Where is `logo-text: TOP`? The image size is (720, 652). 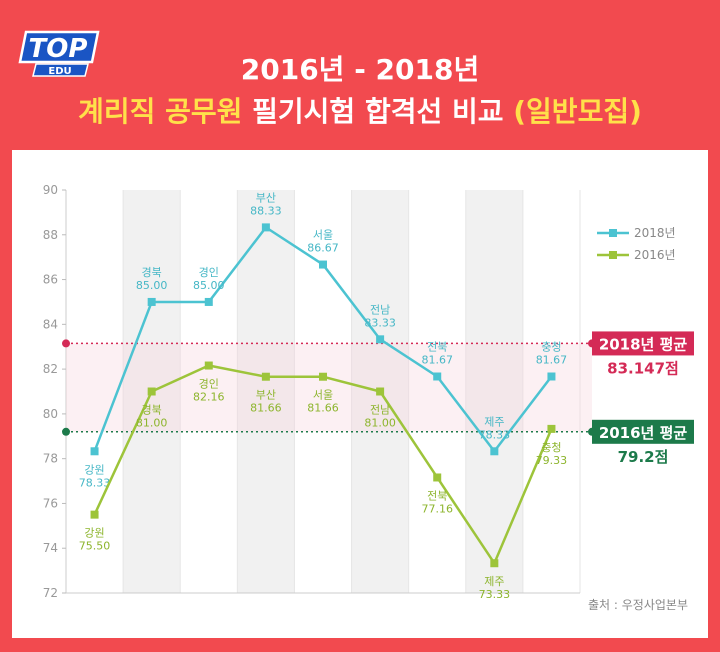 logo-text: TOP is located at coordinates (58, 49).